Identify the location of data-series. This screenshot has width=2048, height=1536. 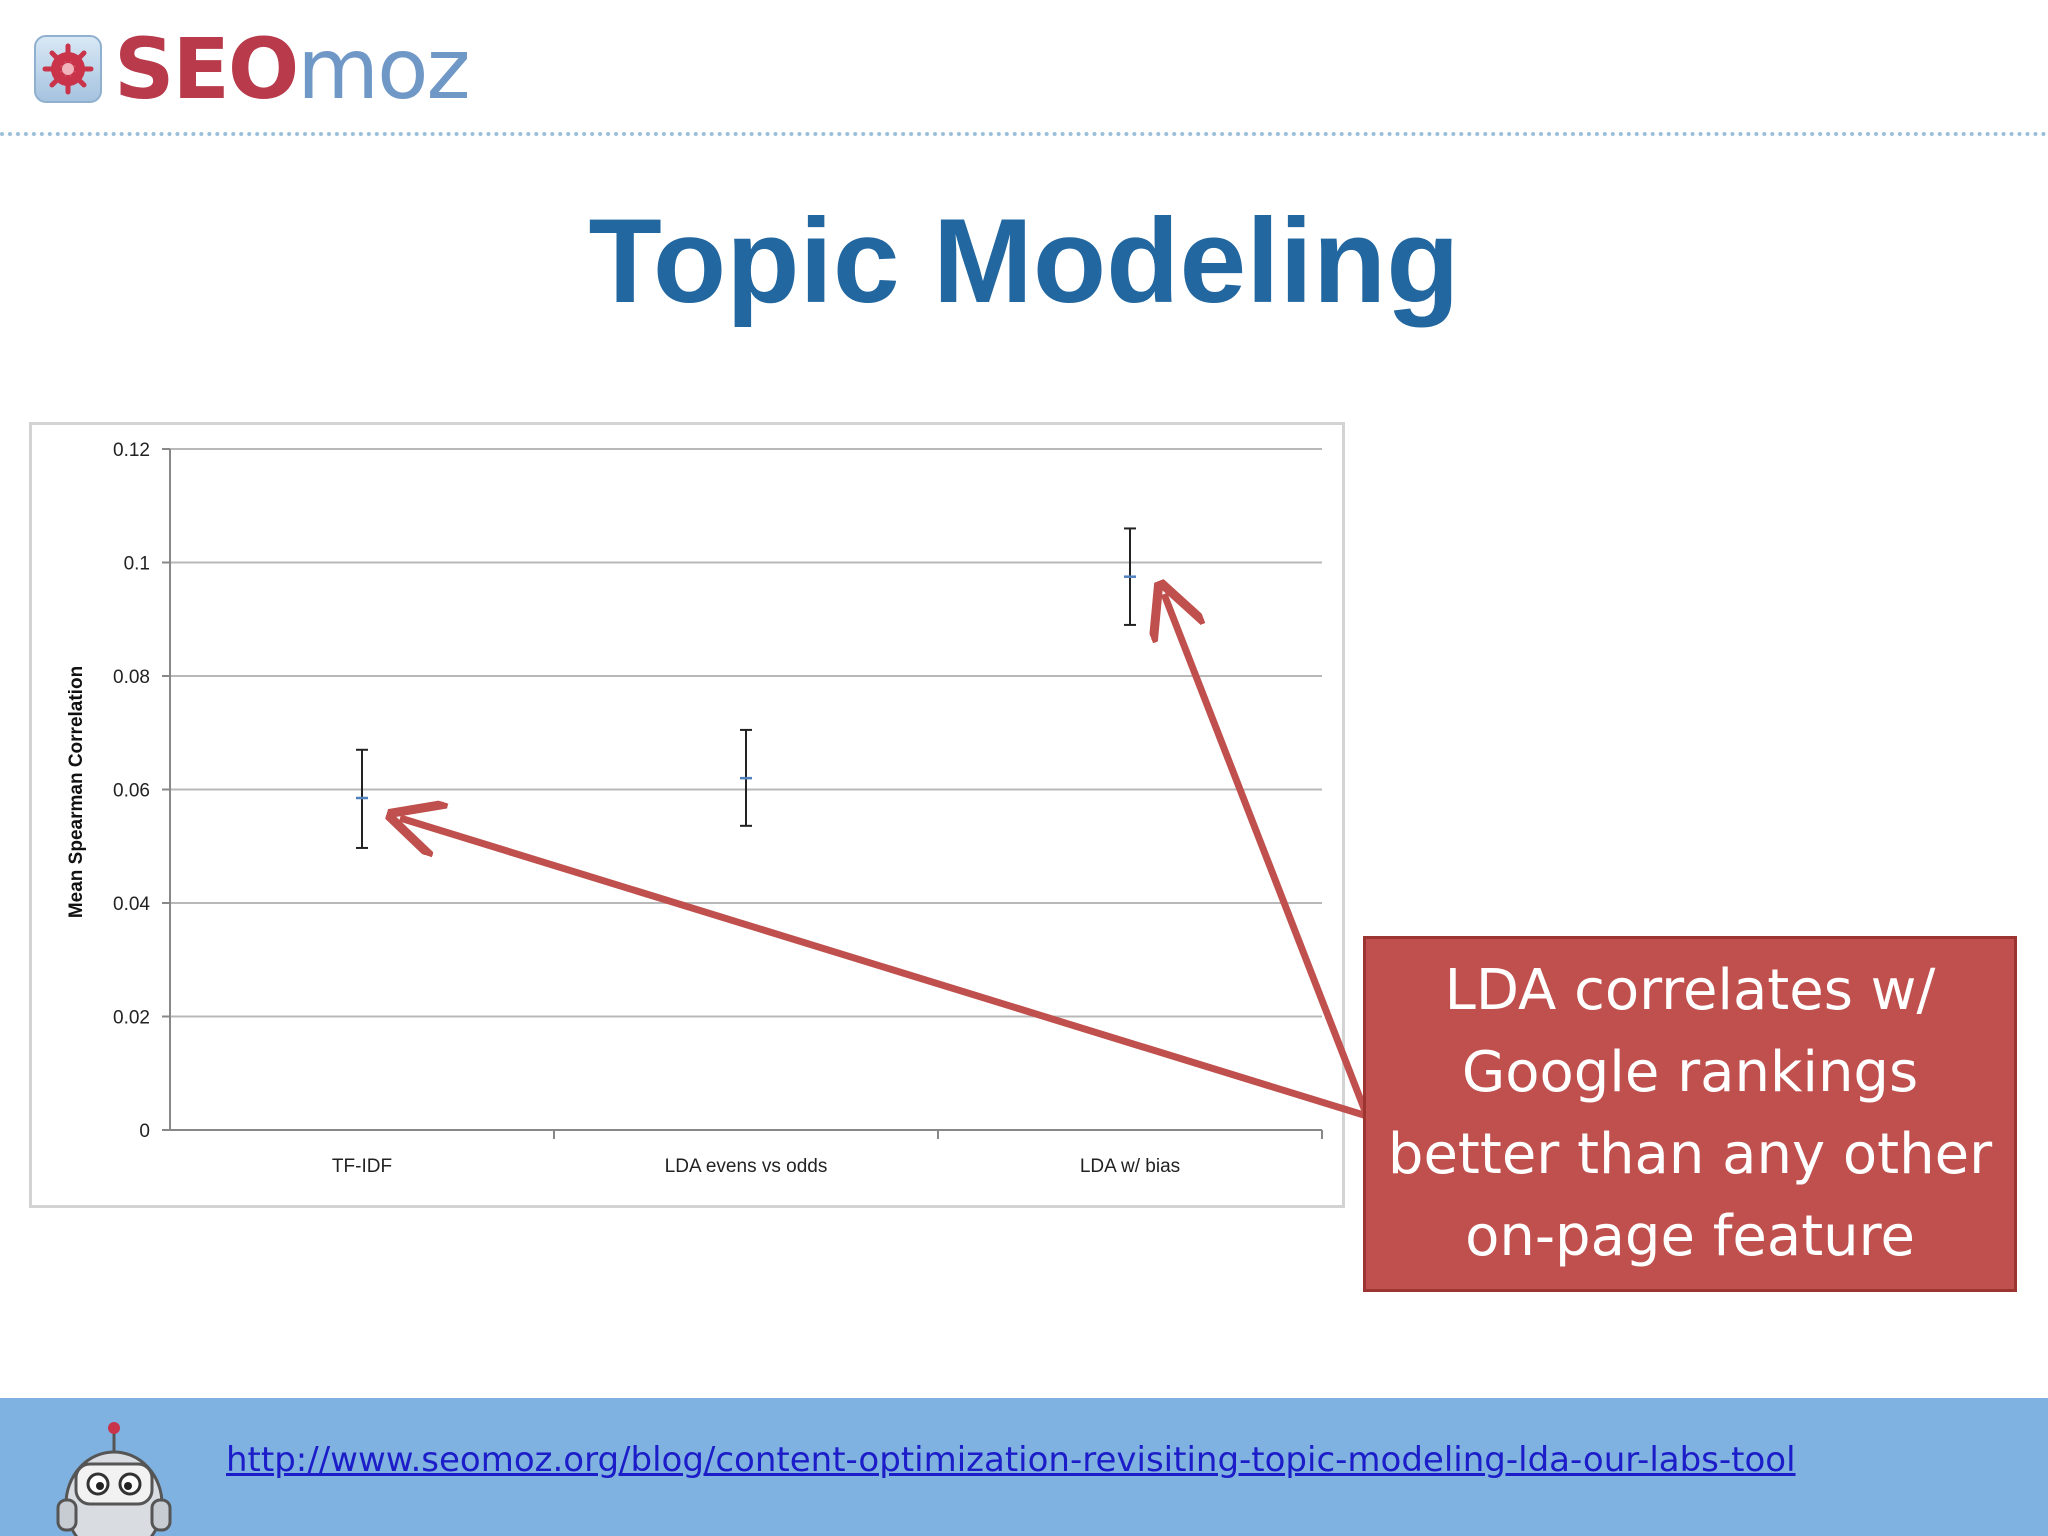
(746, 688).